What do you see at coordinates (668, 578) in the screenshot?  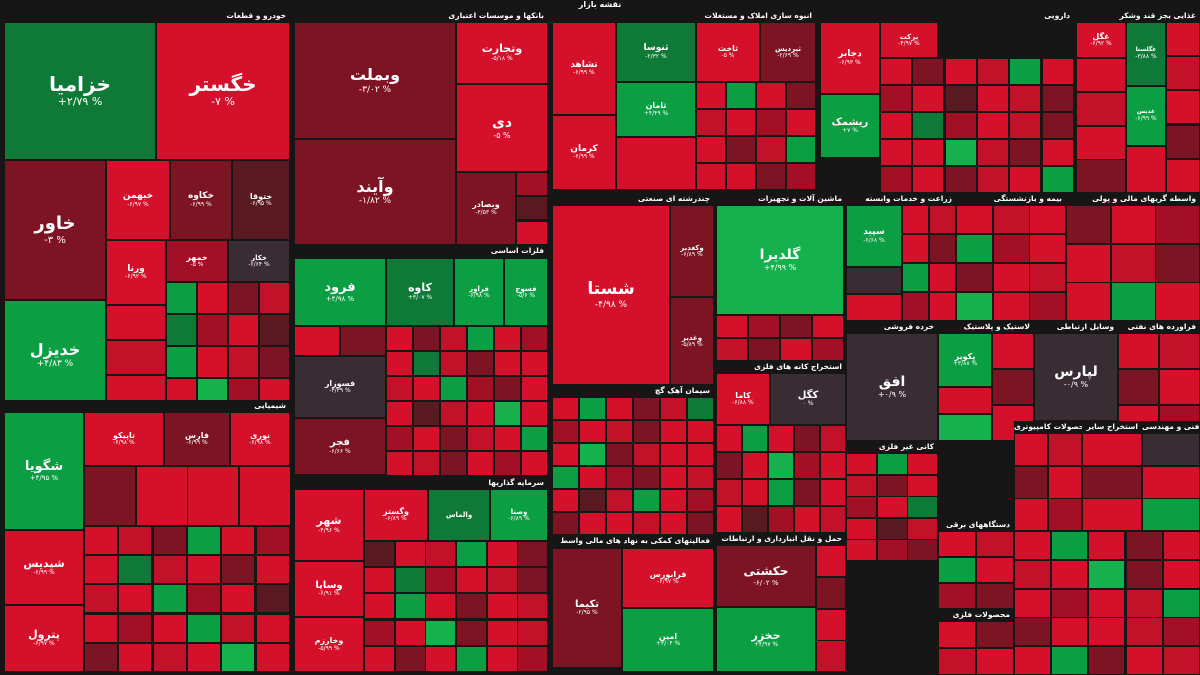 I see `stock-tile-faraboors: فرابورس -۶/۹۷ %` at bounding box center [668, 578].